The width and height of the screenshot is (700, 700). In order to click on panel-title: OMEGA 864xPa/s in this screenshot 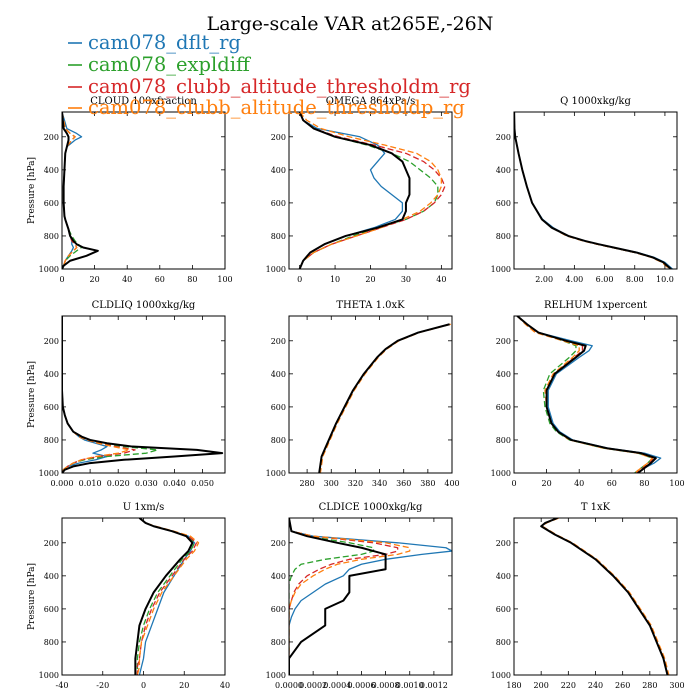, I will do `click(371, 101)`.